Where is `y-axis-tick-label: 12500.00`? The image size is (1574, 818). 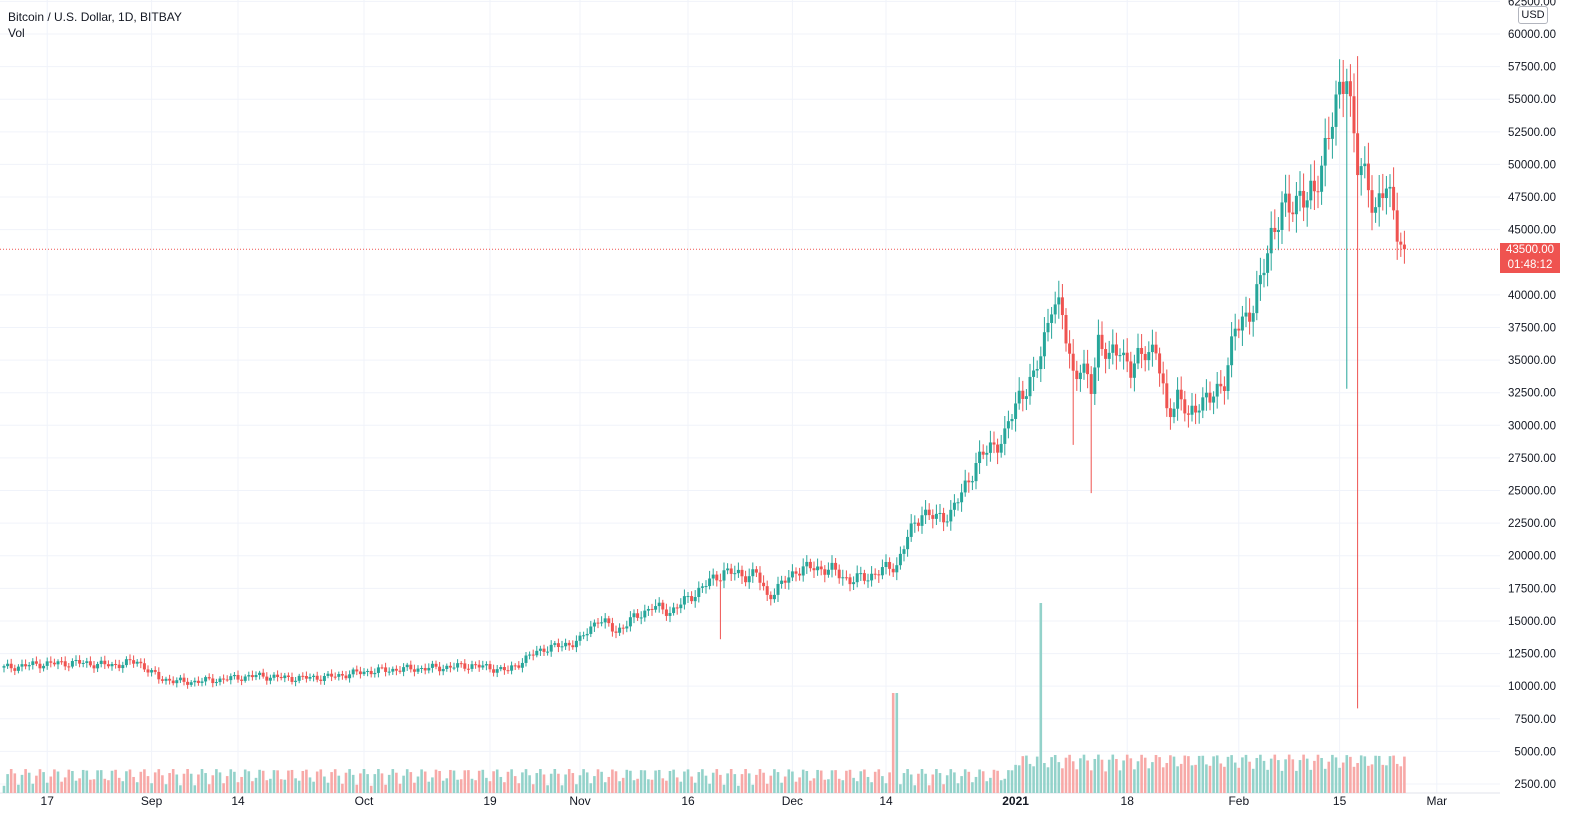
y-axis-tick-label: 12500.00 is located at coordinates (1532, 655).